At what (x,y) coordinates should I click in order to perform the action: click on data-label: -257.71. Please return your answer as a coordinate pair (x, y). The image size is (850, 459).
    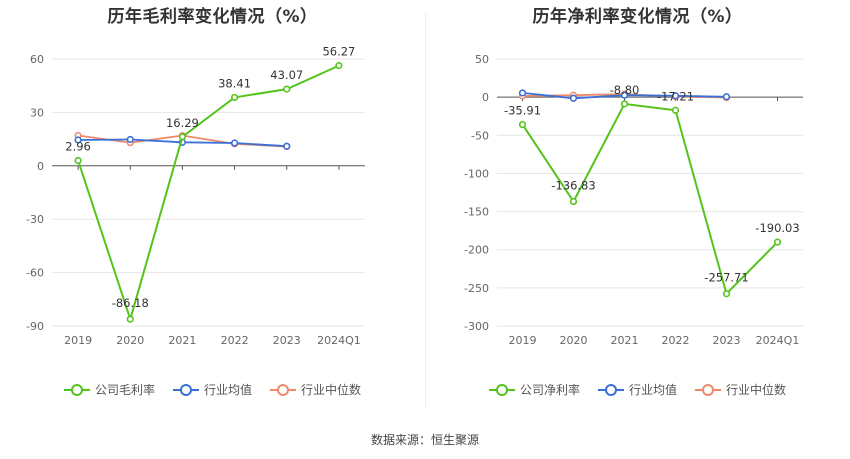
    Looking at the image, I should click on (726, 278).